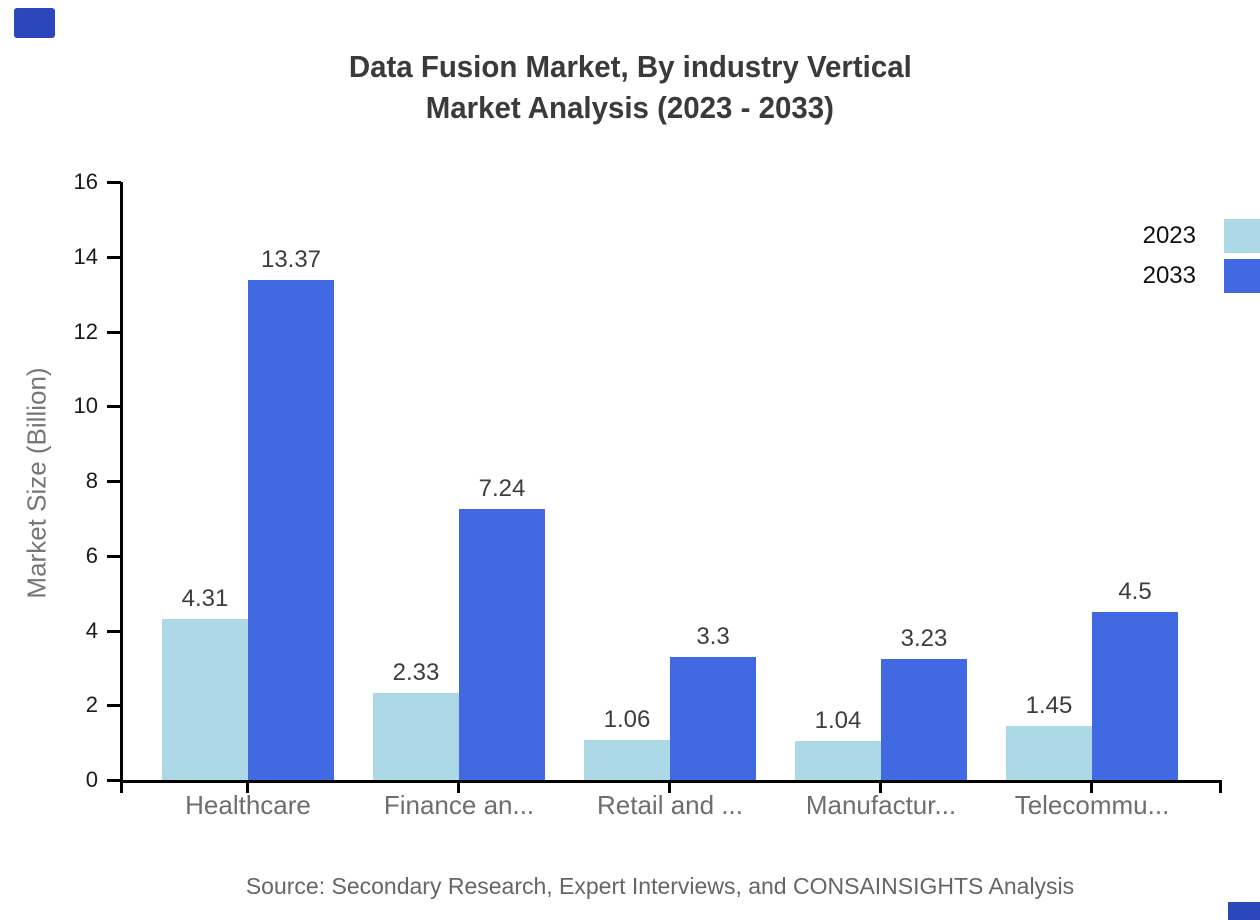 The height and width of the screenshot is (920, 1260). Describe the element at coordinates (1242, 276) in the screenshot. I see `legend-swatch-2033` at that location.